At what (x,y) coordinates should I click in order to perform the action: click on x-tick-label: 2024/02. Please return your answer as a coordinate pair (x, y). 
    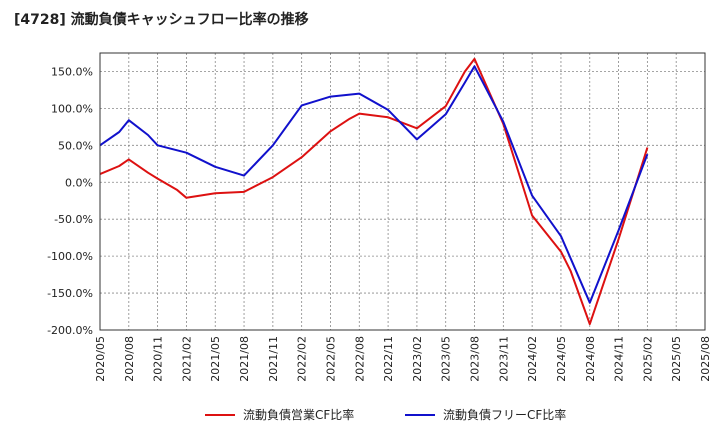
    Looking at the image, I should click on (532, 359).